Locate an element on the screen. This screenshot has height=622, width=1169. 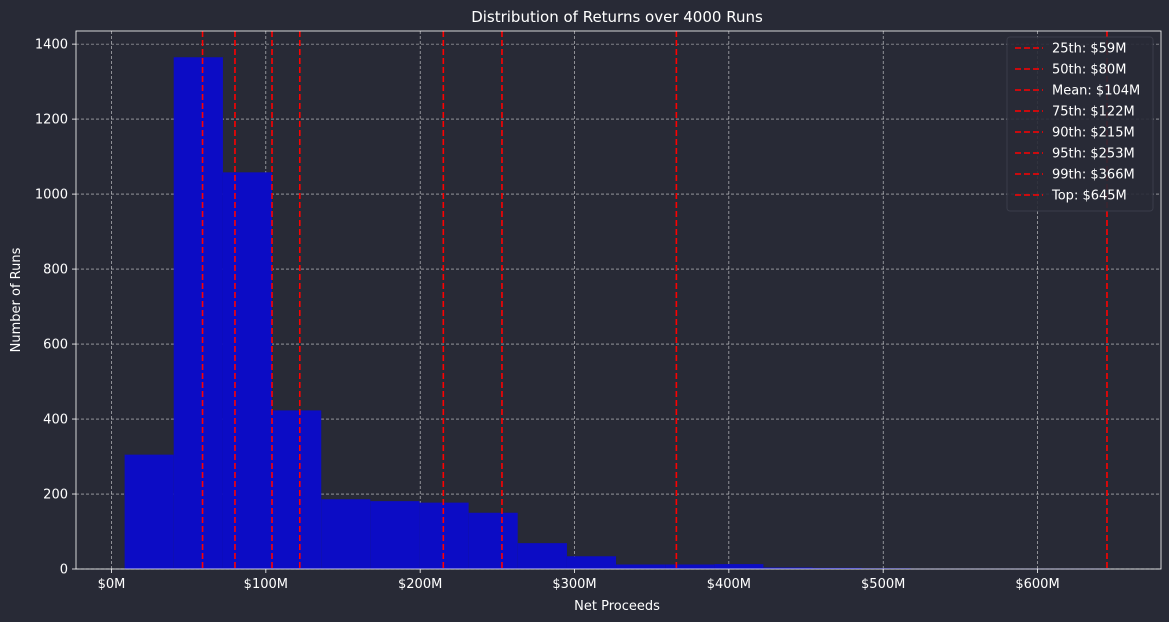
y-tick-label: 1400 is located at coordinates (51, 45).